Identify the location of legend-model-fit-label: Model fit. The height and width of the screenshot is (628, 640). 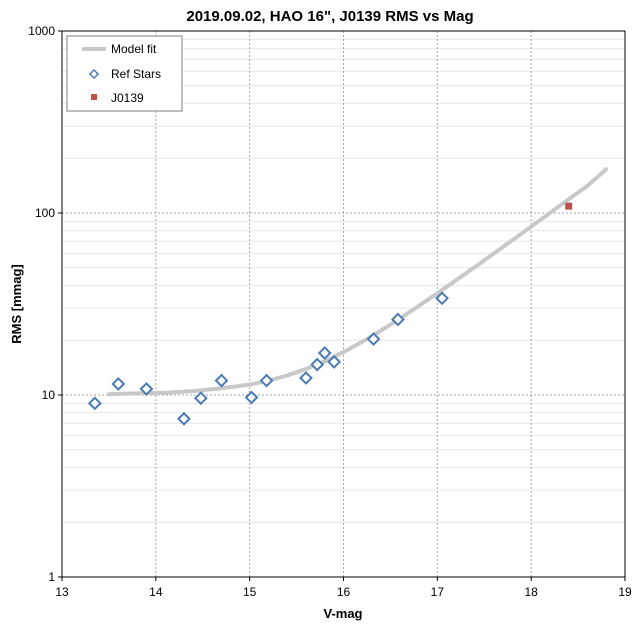
(134, 49).